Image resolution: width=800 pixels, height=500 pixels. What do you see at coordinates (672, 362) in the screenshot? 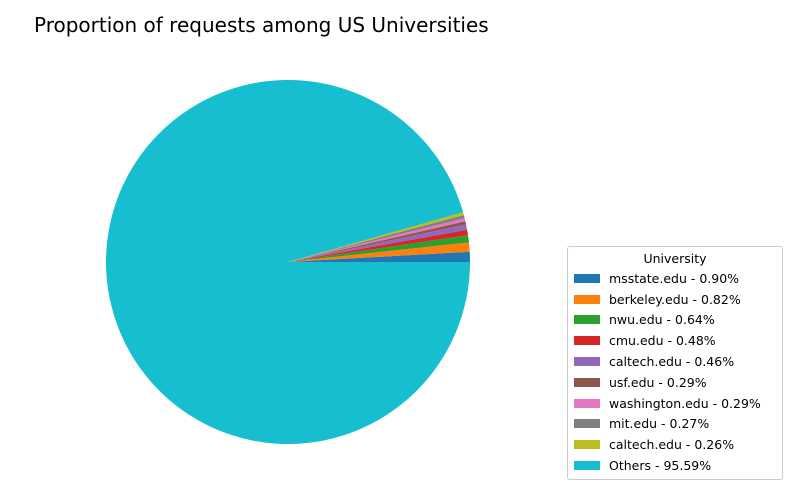
I see `legend-label: caltech.edu - 0.46%` at bounding box center [672, 362].